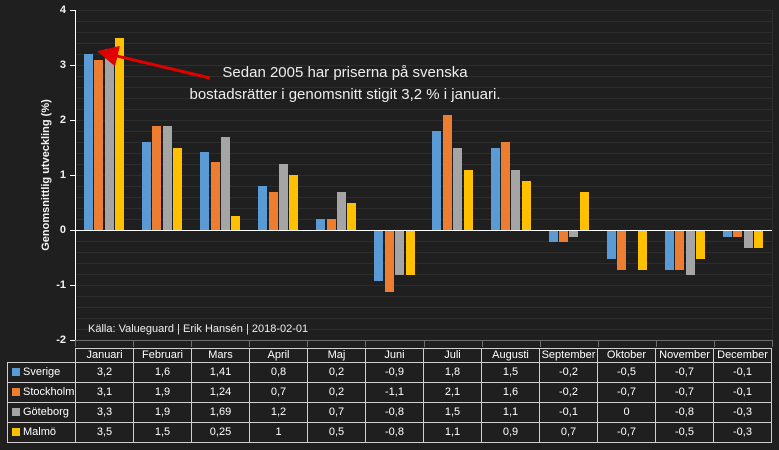  I want to click on table-month-header: Februari, so click(162, 355).